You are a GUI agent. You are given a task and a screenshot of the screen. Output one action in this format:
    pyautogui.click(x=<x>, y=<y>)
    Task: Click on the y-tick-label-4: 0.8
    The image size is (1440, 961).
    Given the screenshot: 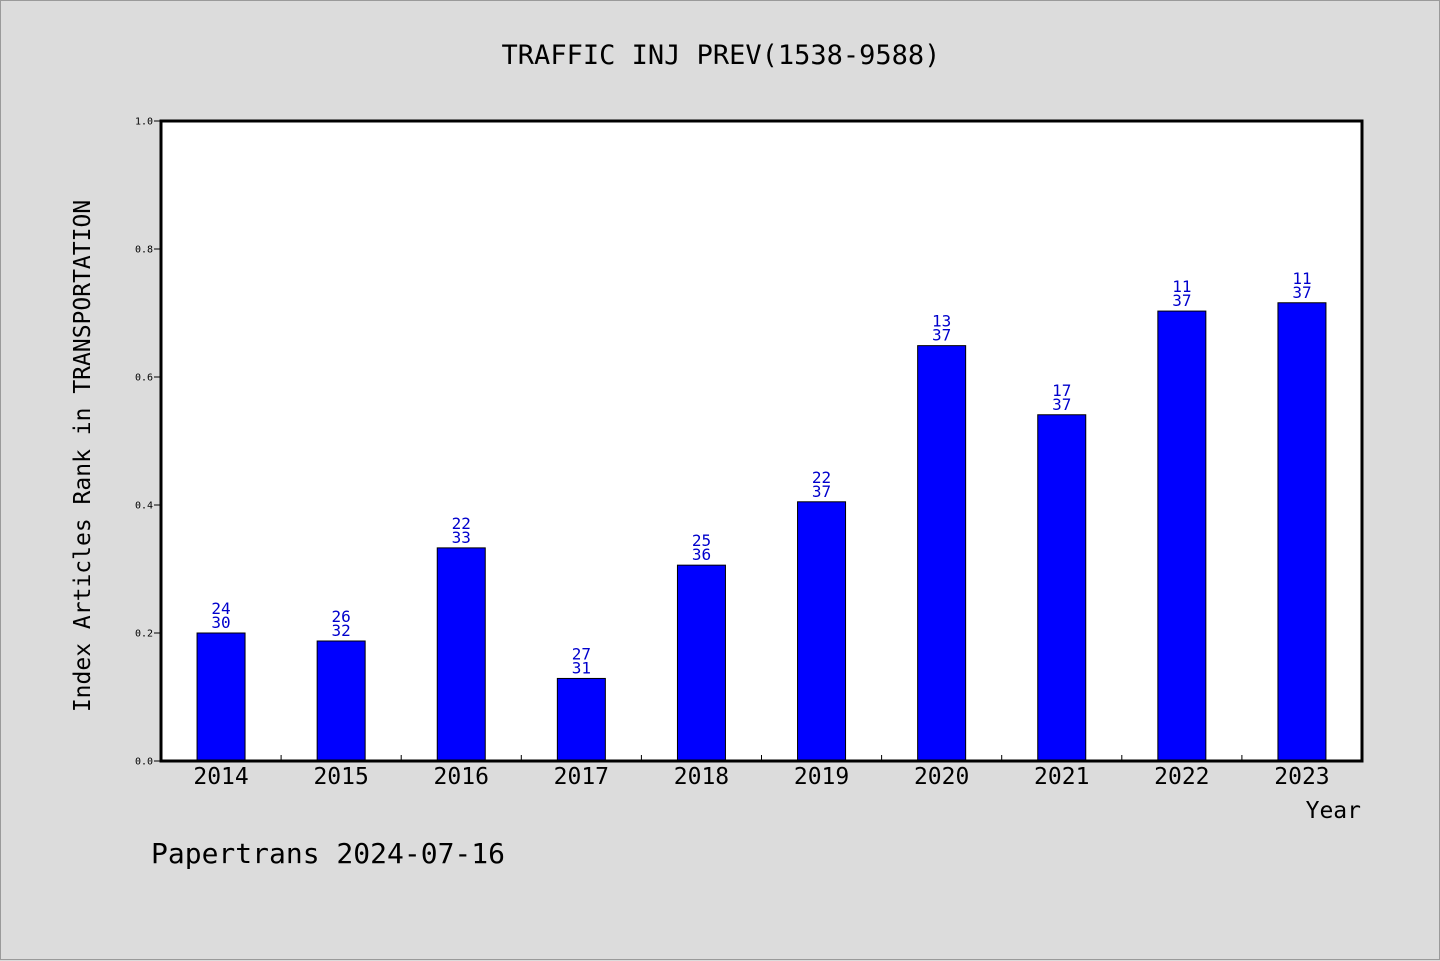 What is the action you would take?
    pyautogui.click(x=144, y=250)
    